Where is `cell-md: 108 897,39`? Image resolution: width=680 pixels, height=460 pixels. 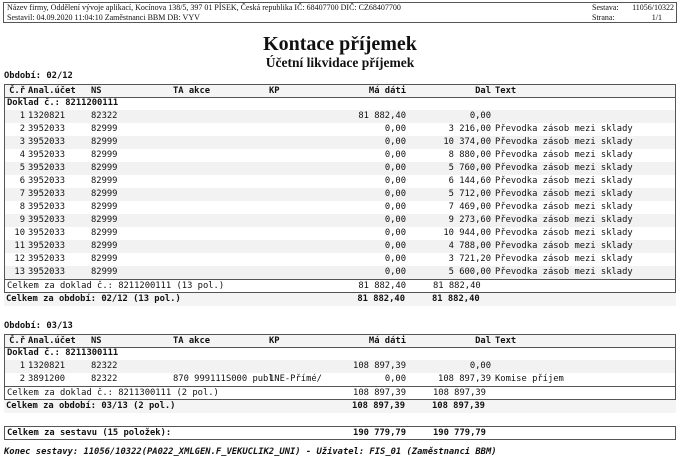 cell-md: 108 897,39 is located at coordinates (379, 366).